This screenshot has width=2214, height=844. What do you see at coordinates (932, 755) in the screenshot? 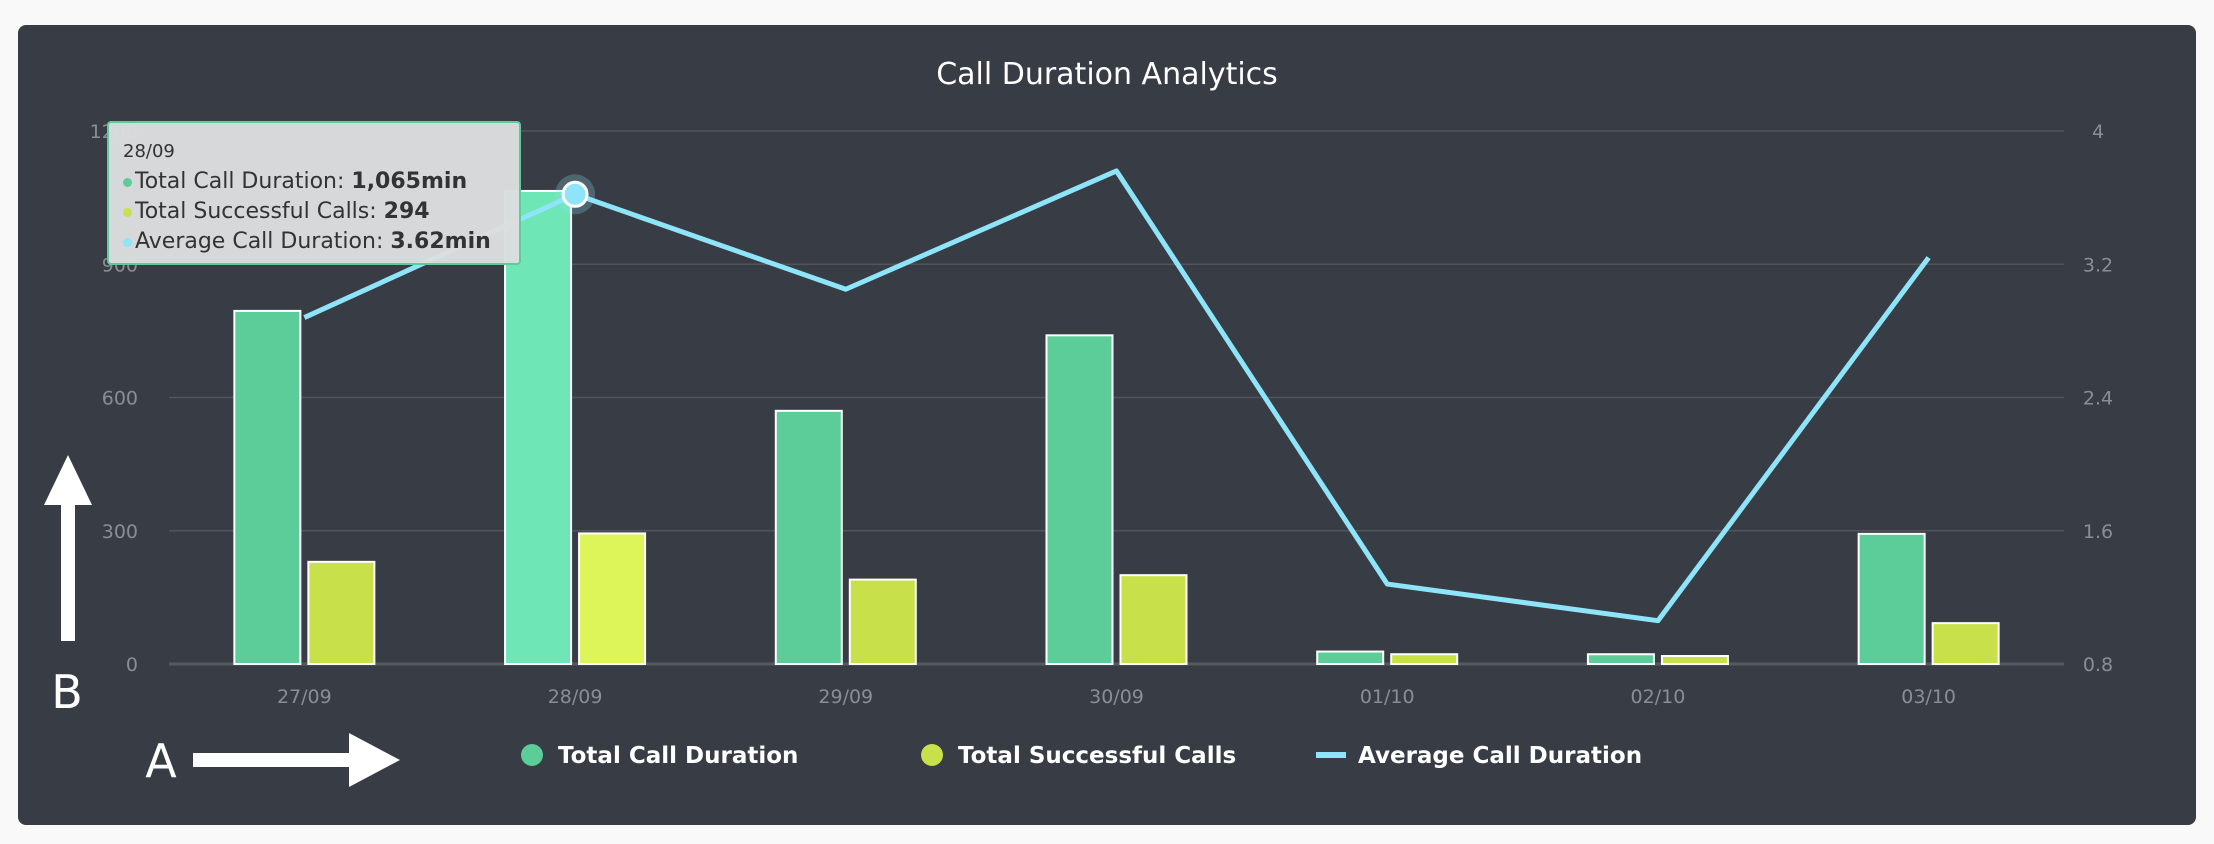
I see `legend-marker-total-successful-calls` at bounding box center [932, 755].